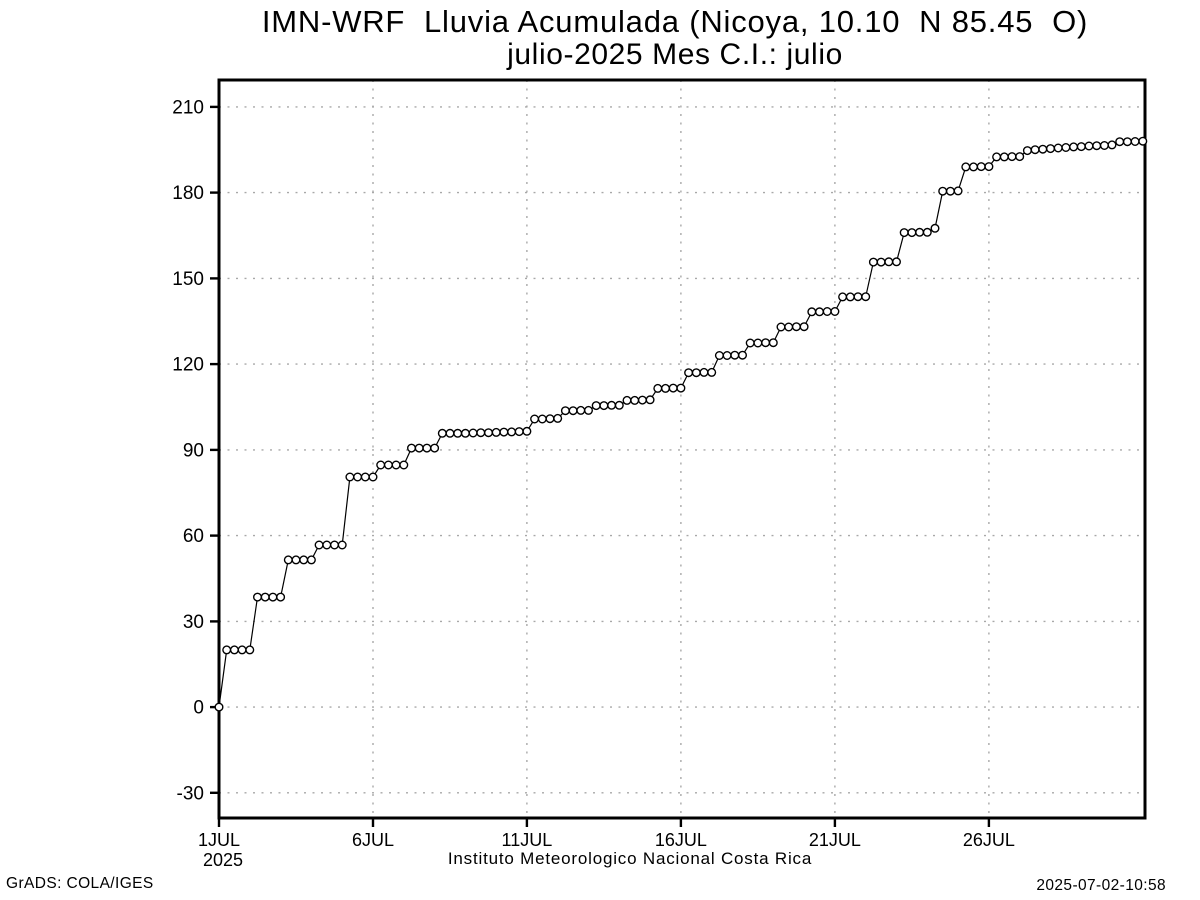 This screenshot has height=900, width=1200. I want to click on grads-credit: GrADS: COLA/IGES, so click(80, 883).